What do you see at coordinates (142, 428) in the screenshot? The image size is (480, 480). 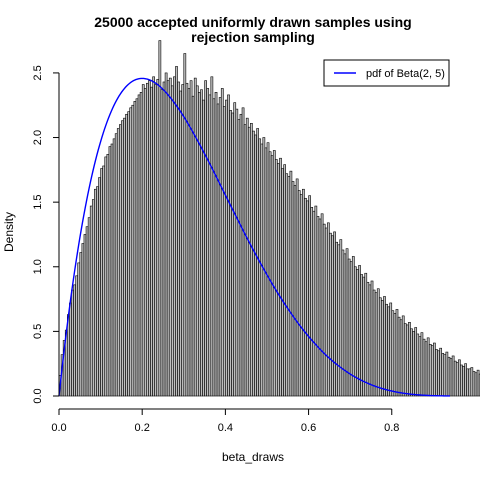 I see `x-tick-label: 0.2` at bounding box center [142, 428].